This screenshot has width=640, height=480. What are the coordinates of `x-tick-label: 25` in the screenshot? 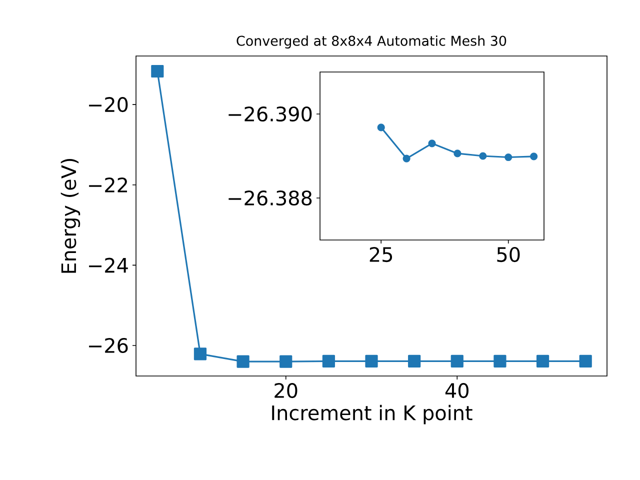 It's located at (381, 254).